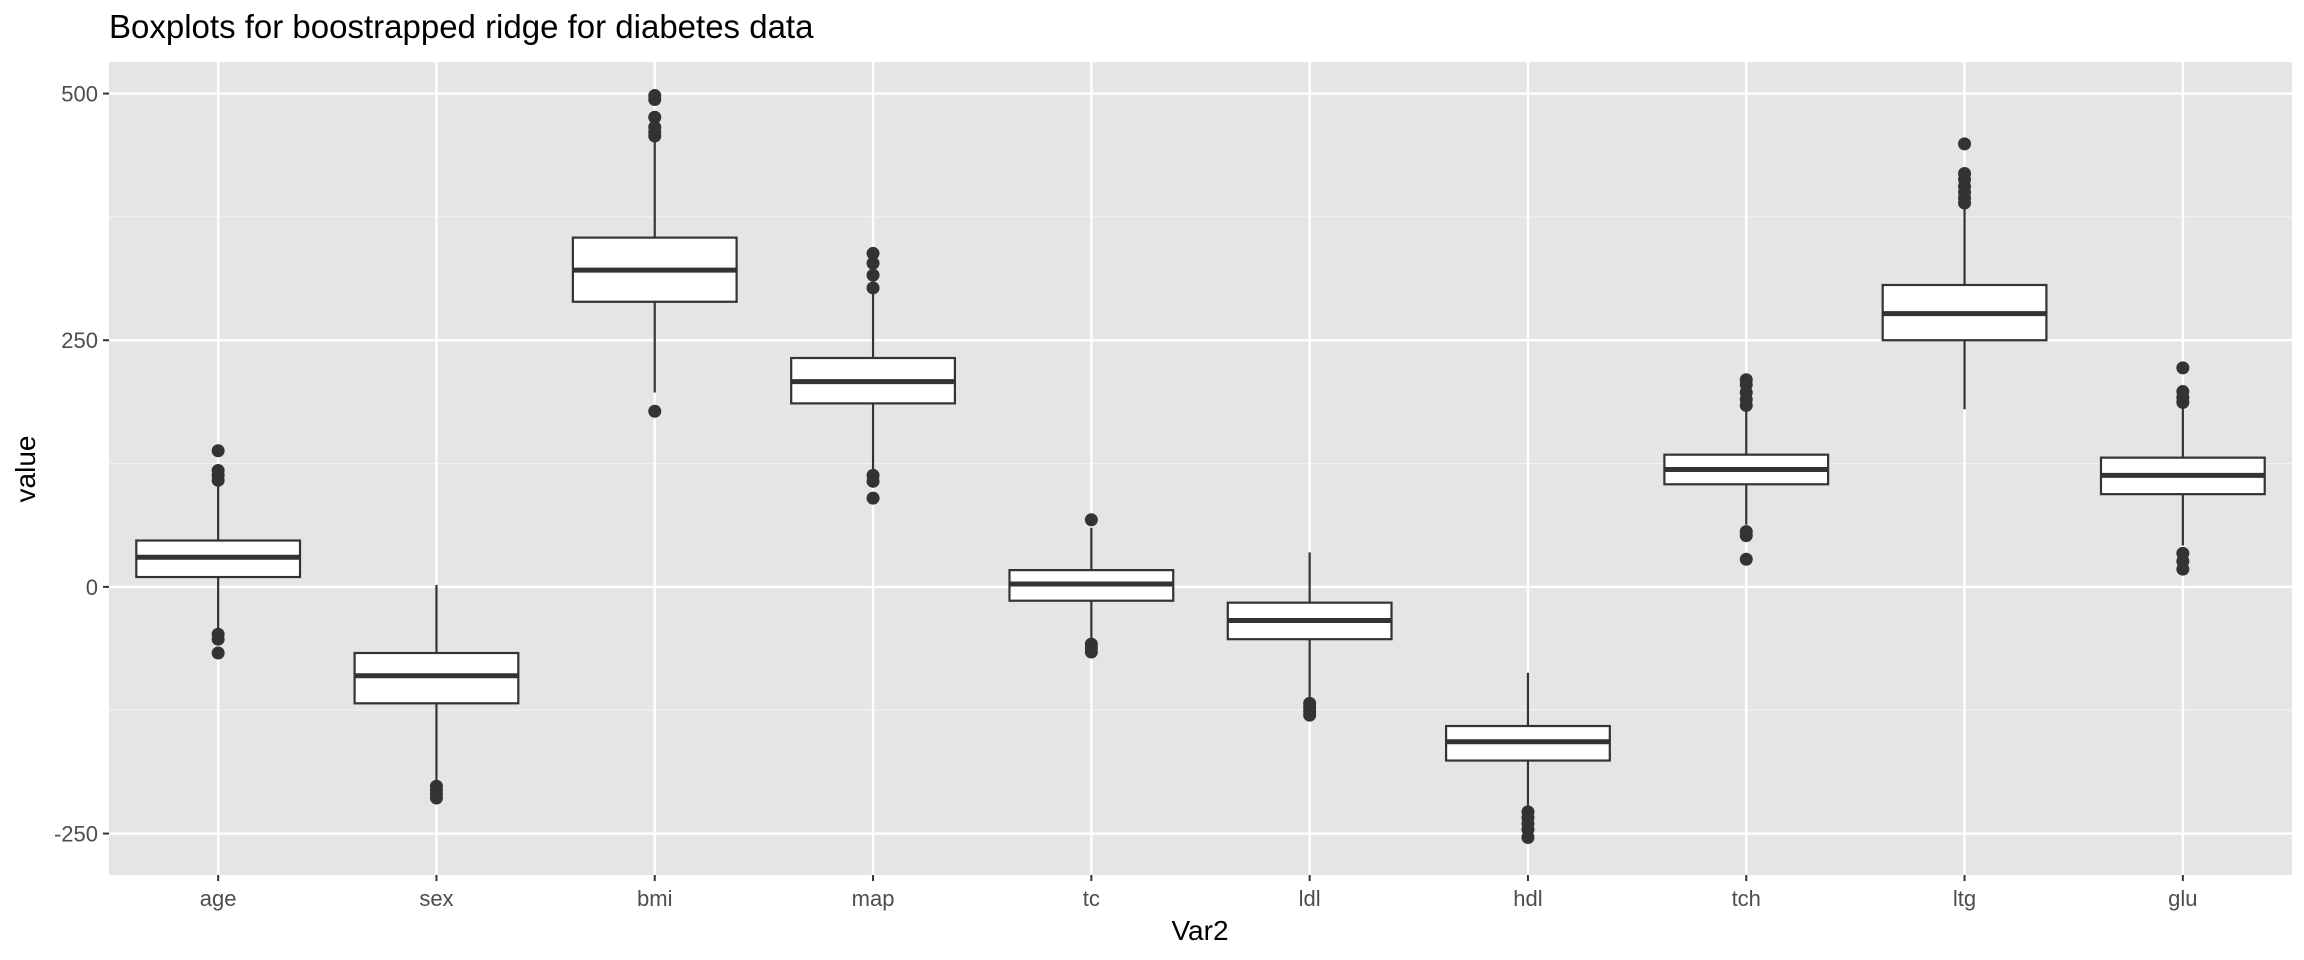  What do you see at coordinates (25, 469) in the screenshot?
I see `y-axis-title: value` at bounding box center [25, 469].